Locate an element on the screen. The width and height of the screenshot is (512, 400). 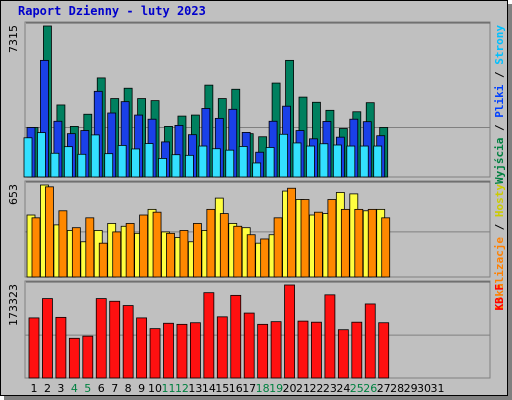
x-tick-label: 28 is located at coordinates (397, 388).